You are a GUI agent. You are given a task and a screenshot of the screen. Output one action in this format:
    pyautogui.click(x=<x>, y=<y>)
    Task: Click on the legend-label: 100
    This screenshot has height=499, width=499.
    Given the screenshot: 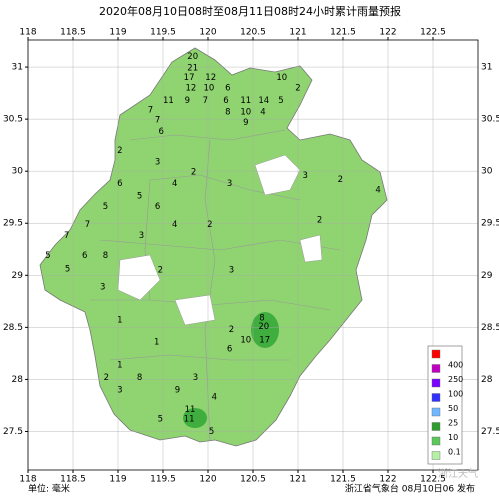 What is the action you would take?
    pyautogui.click(x=455, y=393)
    